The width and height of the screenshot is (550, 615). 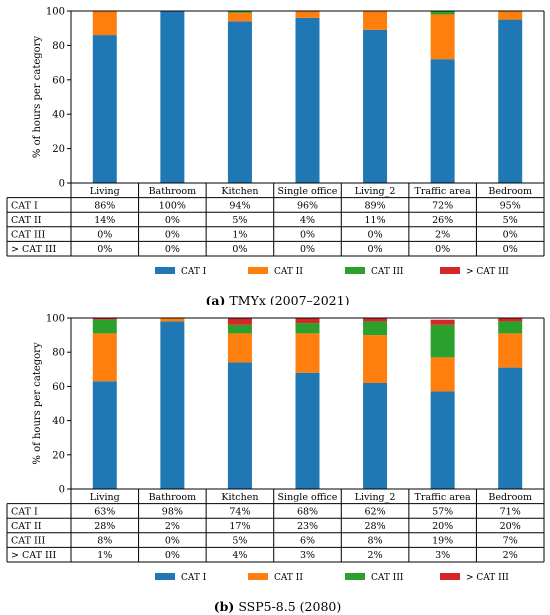 I want to click on data-label-1-3: 94%, so click(x=239, y=205).